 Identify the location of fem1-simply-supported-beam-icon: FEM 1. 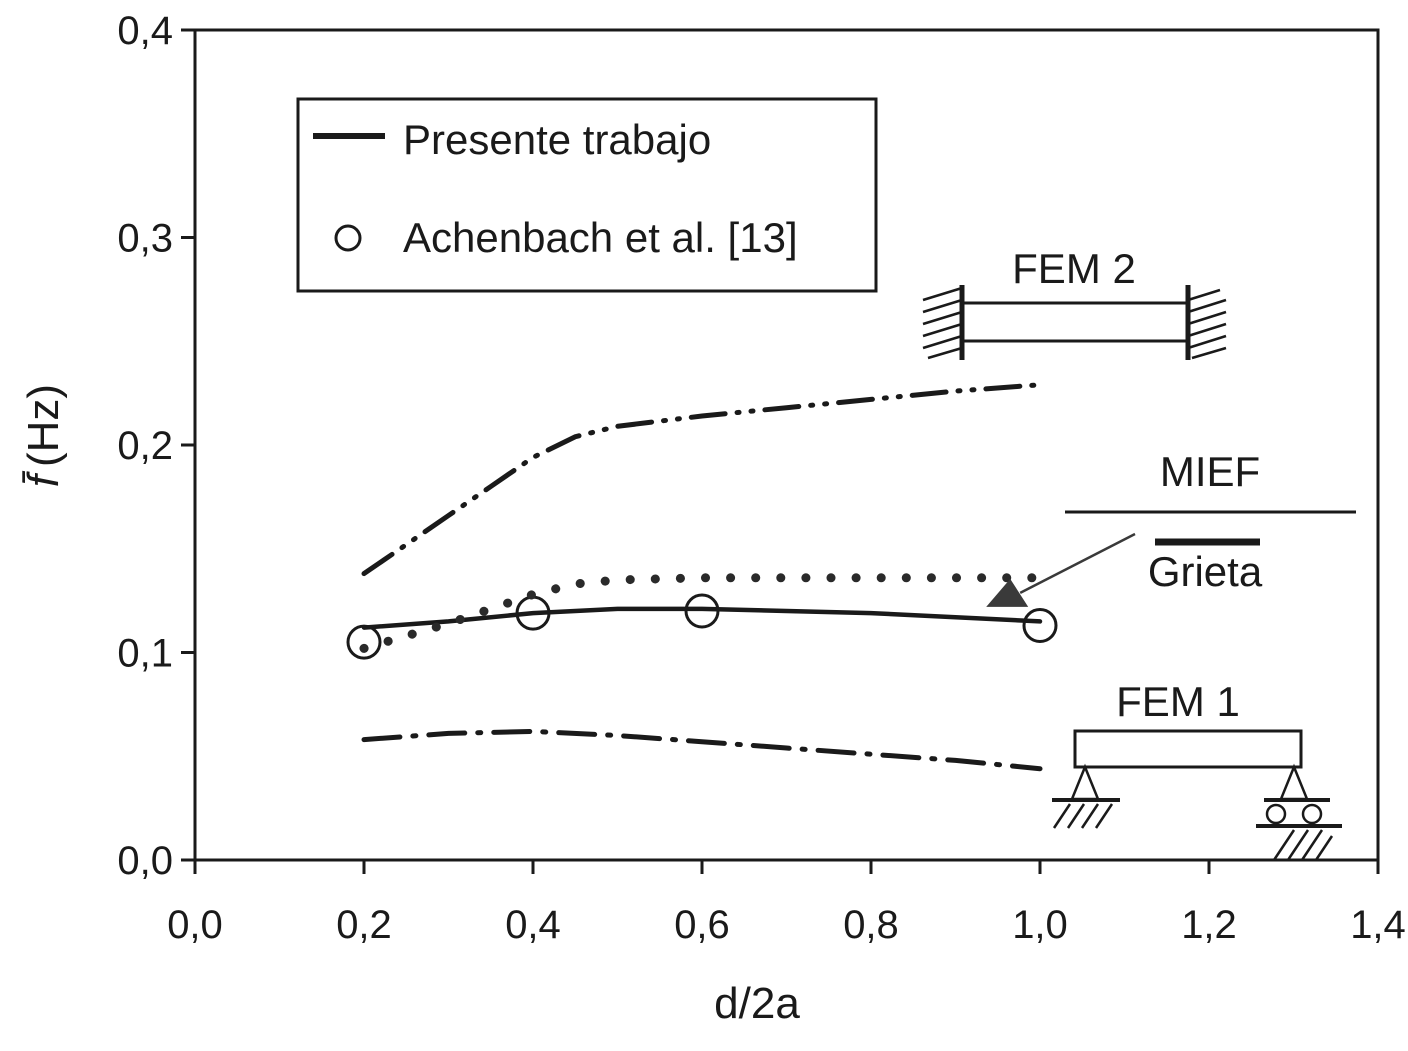
(1197, 769).